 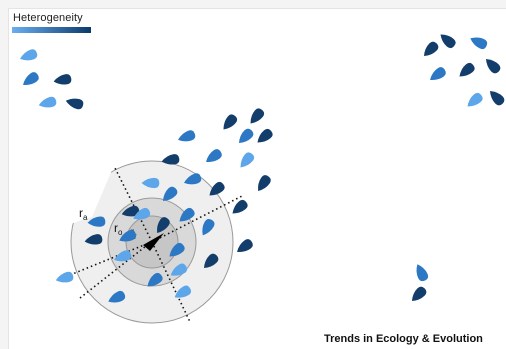 What do you see at coordinates (403, 339) in the screenshot?
I see `journal-credit: Trends in Ecology & Evolution` at bounding box center [403, 339].